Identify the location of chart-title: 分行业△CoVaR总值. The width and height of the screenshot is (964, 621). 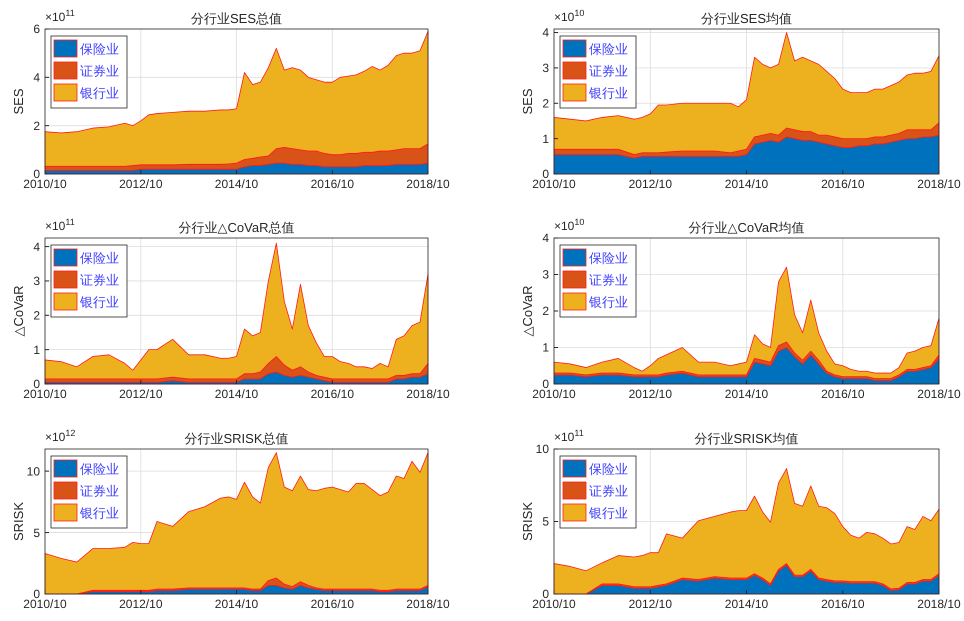
(236, 227).